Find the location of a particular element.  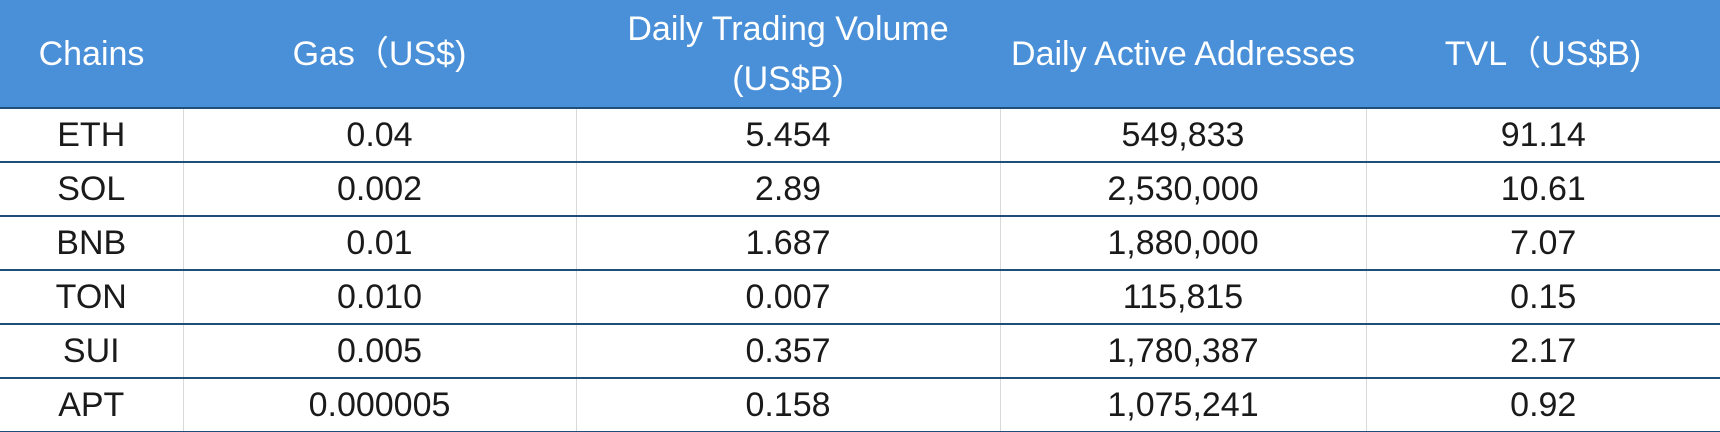

cell-tvl: 91.14 is located at coordinates (1542, 135).